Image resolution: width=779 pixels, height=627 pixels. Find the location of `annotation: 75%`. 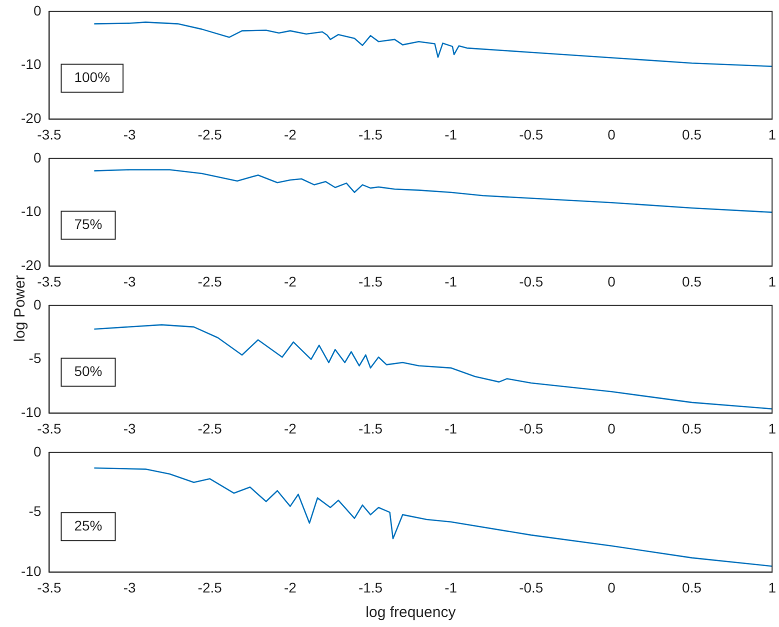

annotation: 75% is located at coordinates (88, 224).